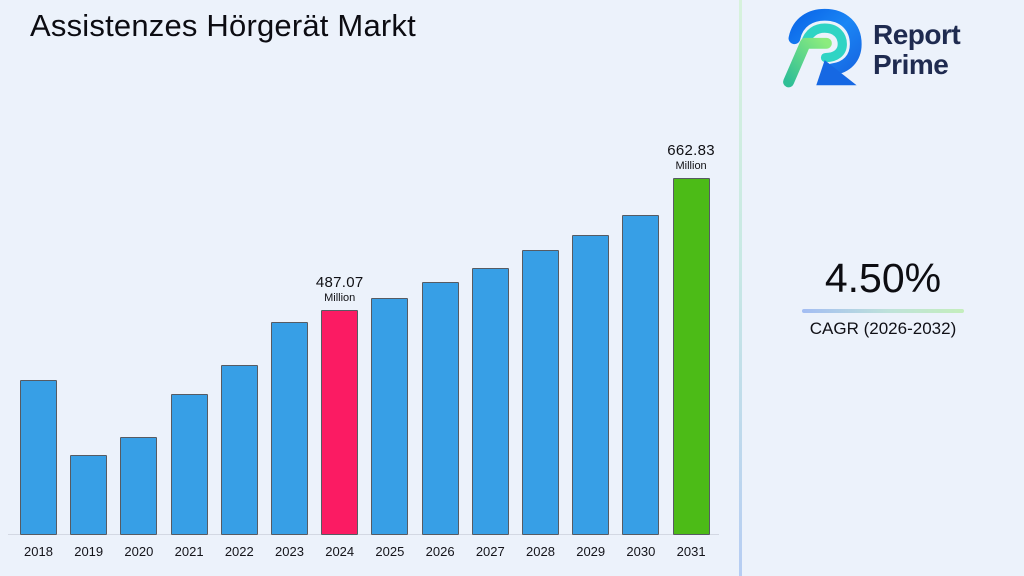  What do you see at coordinates (540, 392) in the screenshot?
I see `bar-2028` at bounding box center [540, 392].